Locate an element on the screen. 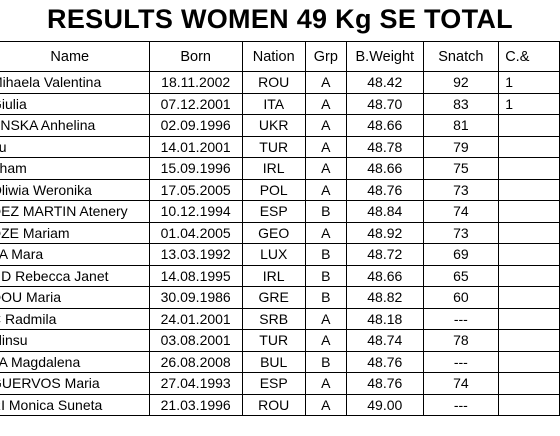  cell-nation: POL is located at coordinates (273, 189).